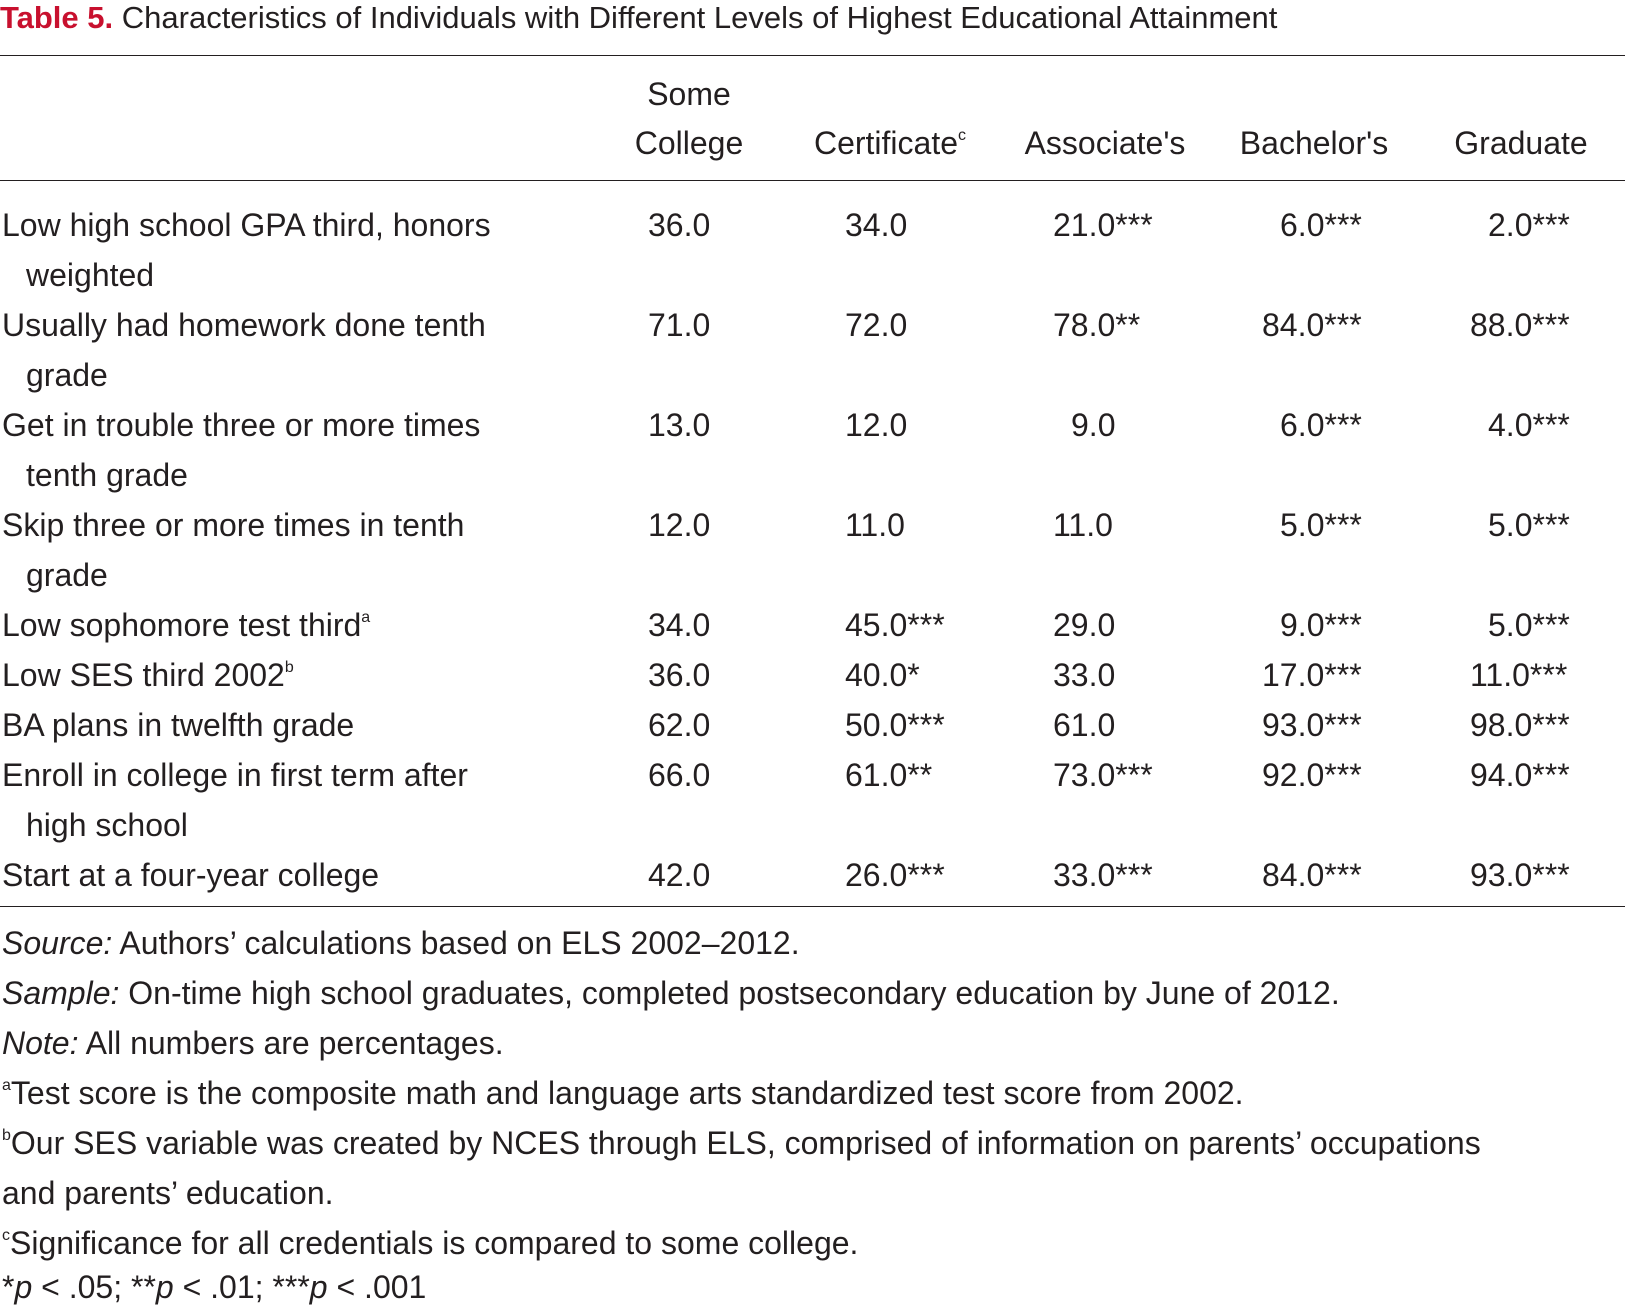 This screenshot has width=1625, height=1312. I want to click on table-cell: 33.0***, so click(1103, 875).